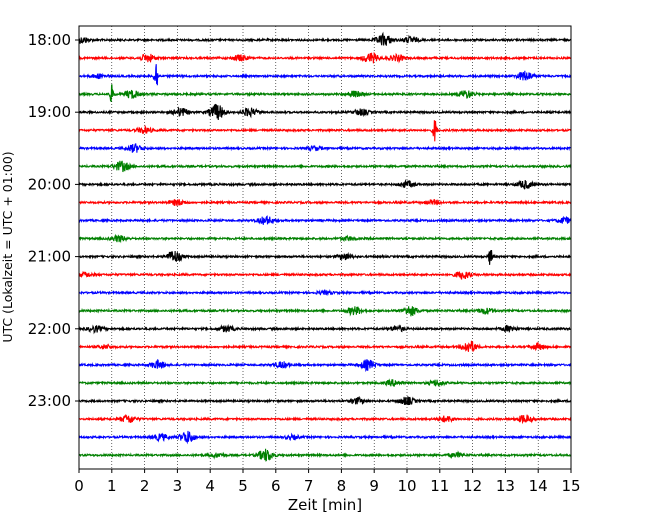 The height and width of the screenshot is (520, 650). Describe the element at coordinates (325, 220) in the screenshot. I see `trace-2030` at that location.